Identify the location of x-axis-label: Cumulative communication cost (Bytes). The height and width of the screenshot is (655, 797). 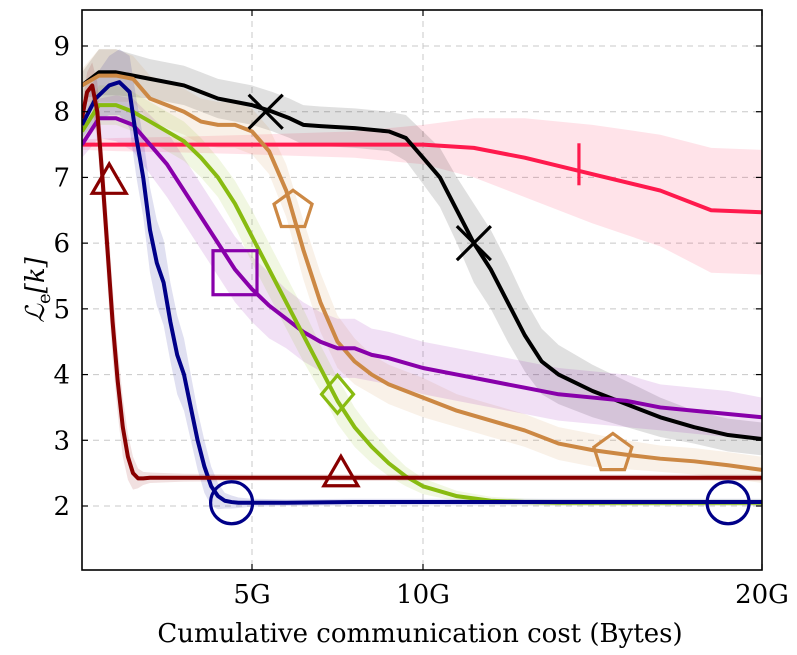
(419, 634).